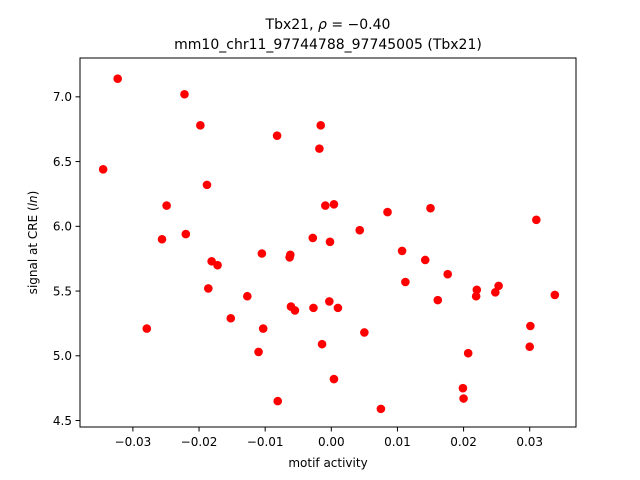  Describe the element at coordinates (62, 227) in the screenshot. I see `y-tick-label-3: 6.0` at that location.